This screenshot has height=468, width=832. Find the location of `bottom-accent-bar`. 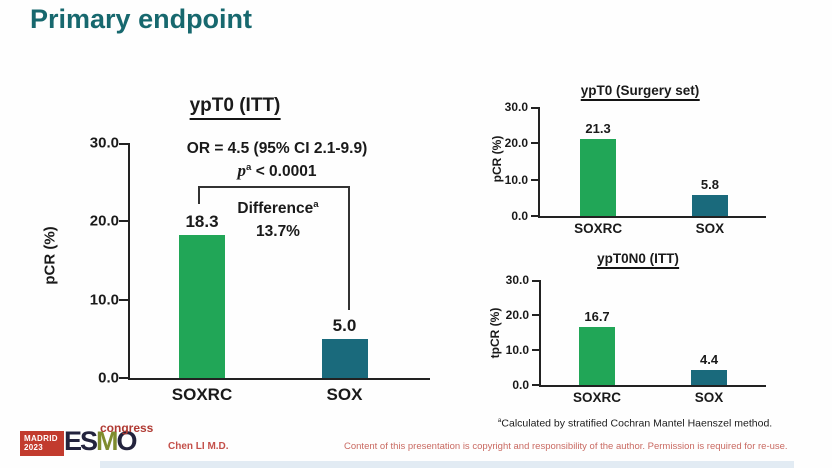

bottom-accent-bar is located at coordinates (447, 464).